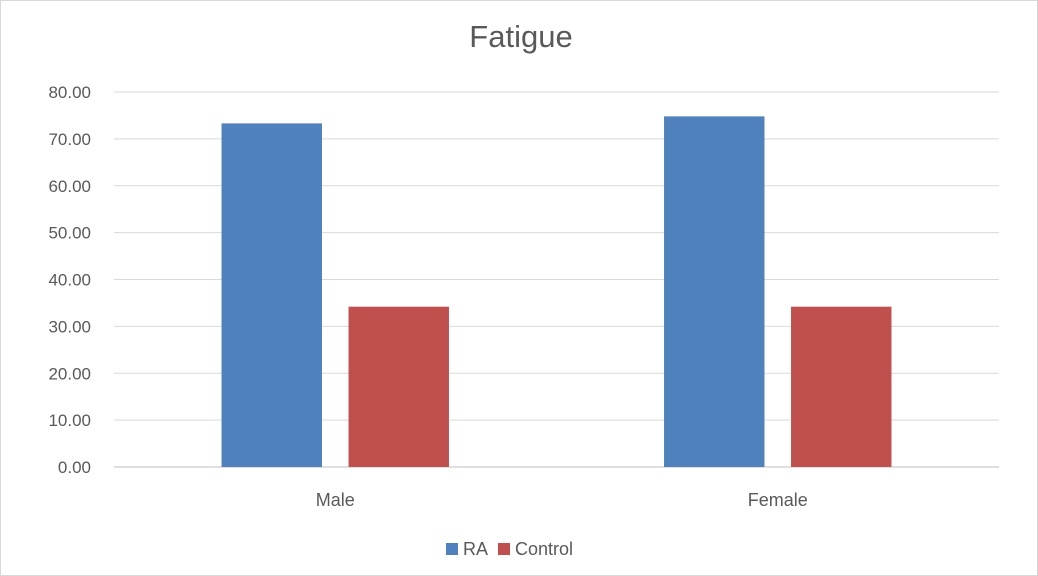 The width and height of the screenshot is (1038, 576). Describe the element at coordinates (69, 233) in the screenshot. I see `y-tick-label-50: 50.00` at that location.